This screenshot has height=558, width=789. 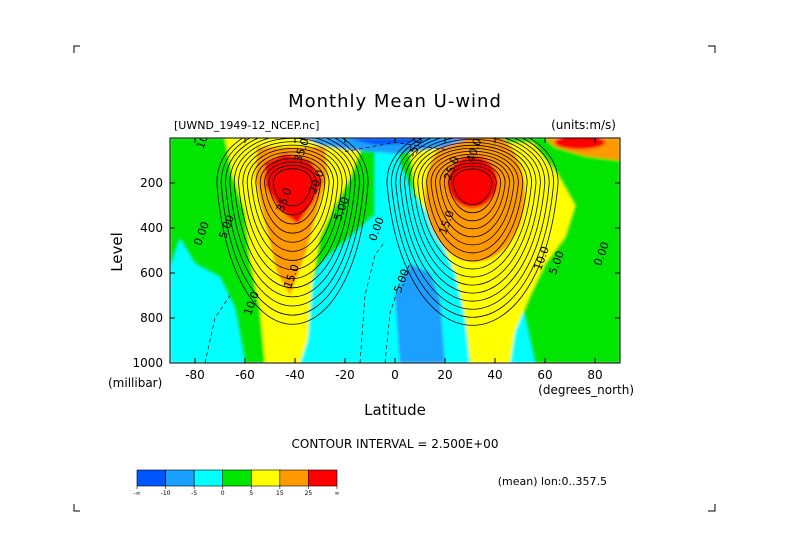 What do you see at coordinates (337, 493) in the screenshot?
I see `colorbar-label: ∞` at bounding box center [337, 493].